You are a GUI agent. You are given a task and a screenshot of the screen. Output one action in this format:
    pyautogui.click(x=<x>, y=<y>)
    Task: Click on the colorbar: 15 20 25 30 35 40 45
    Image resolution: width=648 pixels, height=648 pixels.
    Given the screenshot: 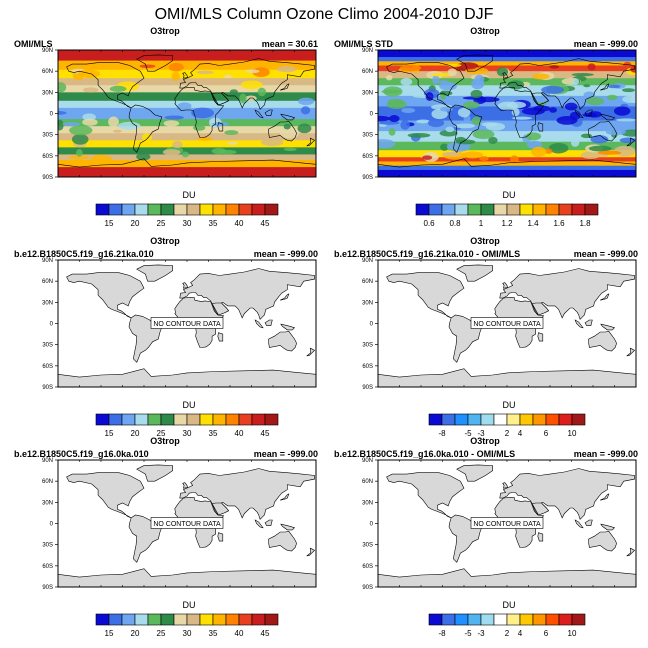 What is the action you would take?
    pyautogui.click(x=187, y=625)
    